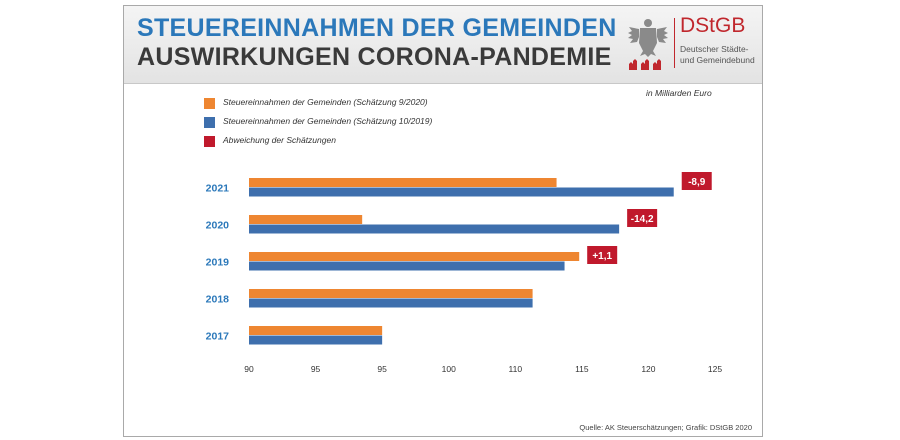 Image resolution: width=900 pixels, height=440 pixels. I want to click on deviation-label: -8,9, so click(697, 182).